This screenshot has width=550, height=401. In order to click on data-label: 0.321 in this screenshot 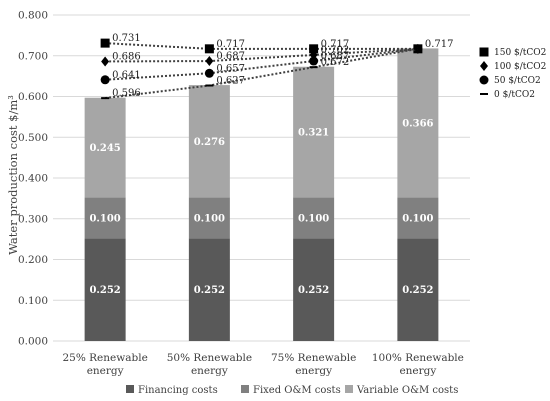, I will do `click(313, 133)`.